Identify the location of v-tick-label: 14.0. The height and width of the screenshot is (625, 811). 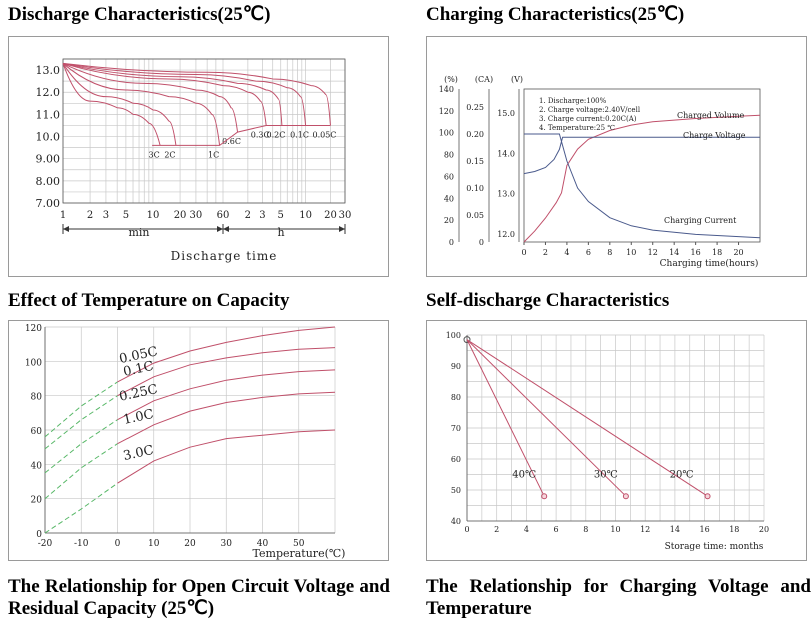
(506, 153).